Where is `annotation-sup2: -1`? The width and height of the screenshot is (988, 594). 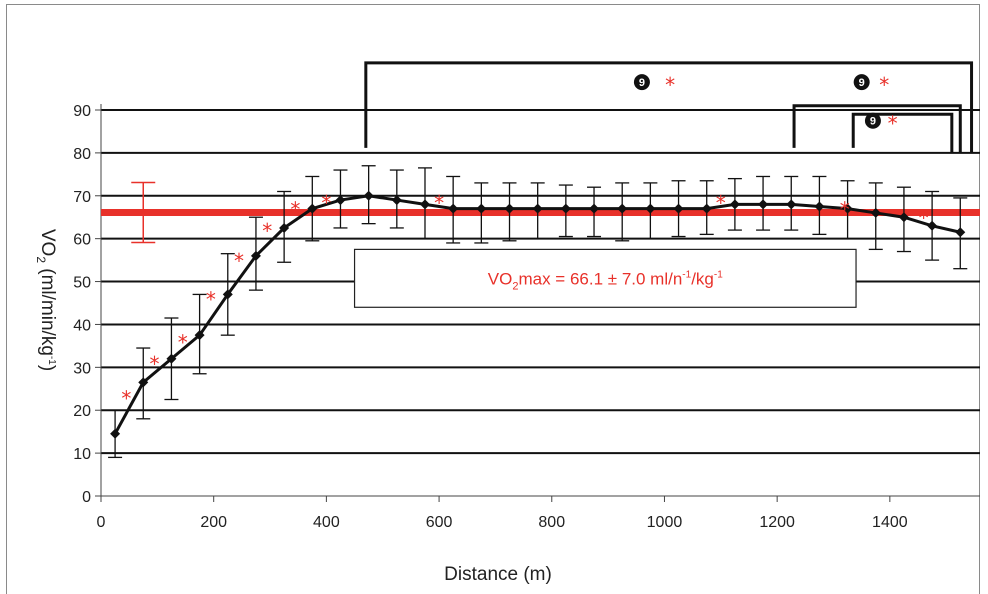 annotation-sup2: -1 is located at coordinates (718, 274).